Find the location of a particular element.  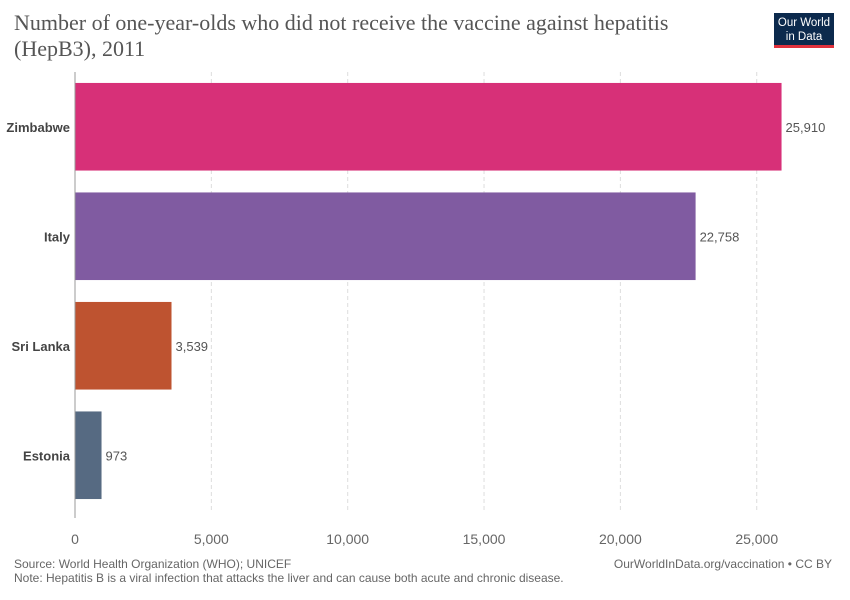

x-tick-label: 0 is located at coordinates (75, 539).